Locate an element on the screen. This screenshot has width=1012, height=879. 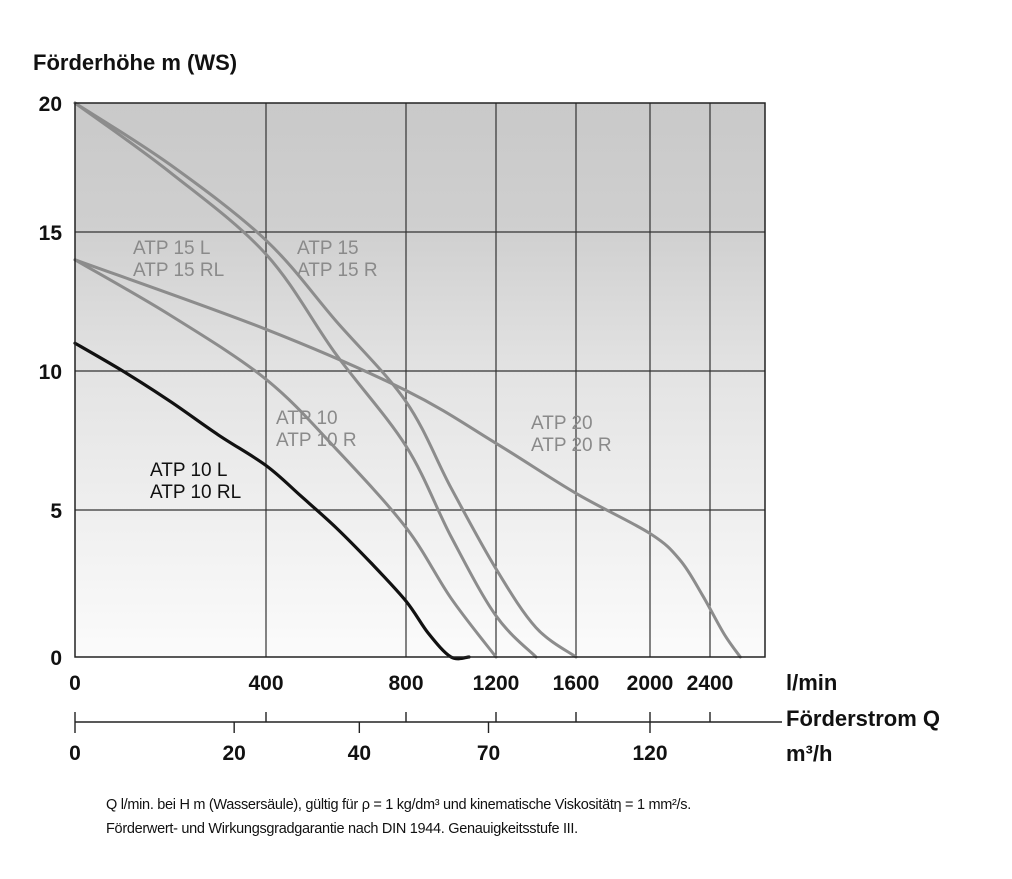
x-tick-label: 2400 is located at coordinates (710, 683).